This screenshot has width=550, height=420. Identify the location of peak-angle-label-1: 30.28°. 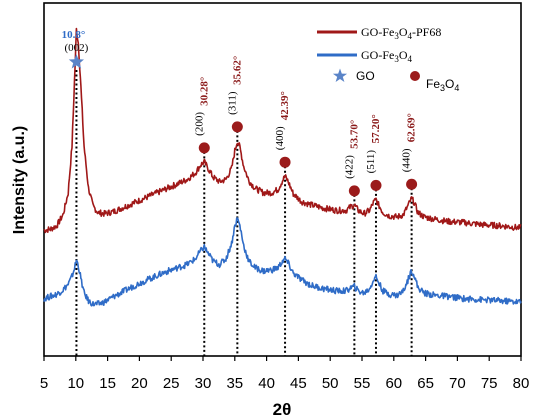
(204, 91).